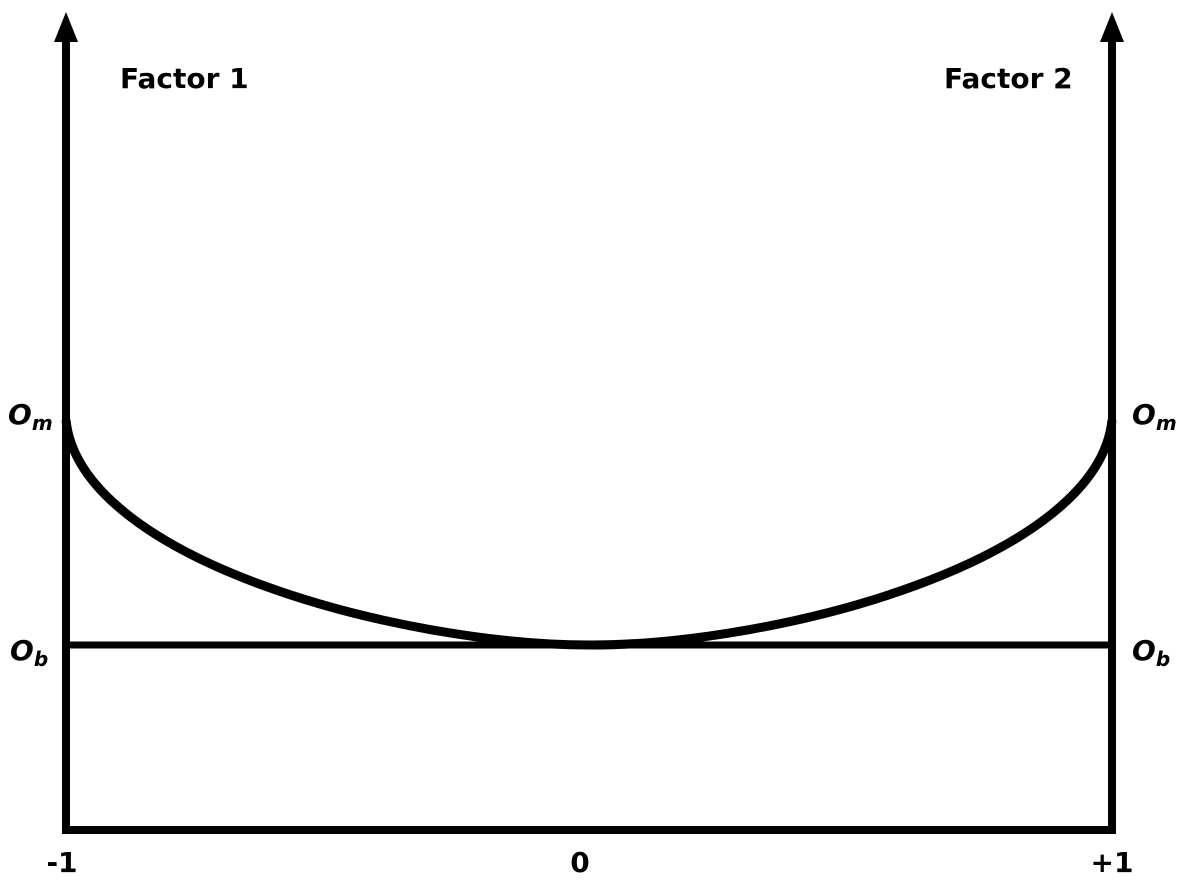 The image size is (1180, 884). I want to click on level-lower-left: Ob, so click(29, 652).